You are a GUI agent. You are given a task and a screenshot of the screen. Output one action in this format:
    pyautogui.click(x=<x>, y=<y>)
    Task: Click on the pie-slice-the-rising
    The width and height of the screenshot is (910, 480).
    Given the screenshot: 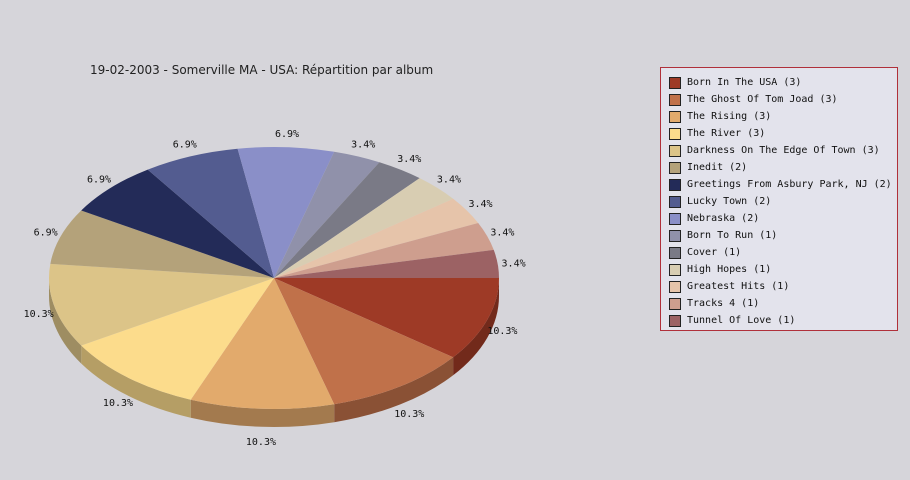 What is the action you would take?
    pyautogui.click(x=262, y=344)
    